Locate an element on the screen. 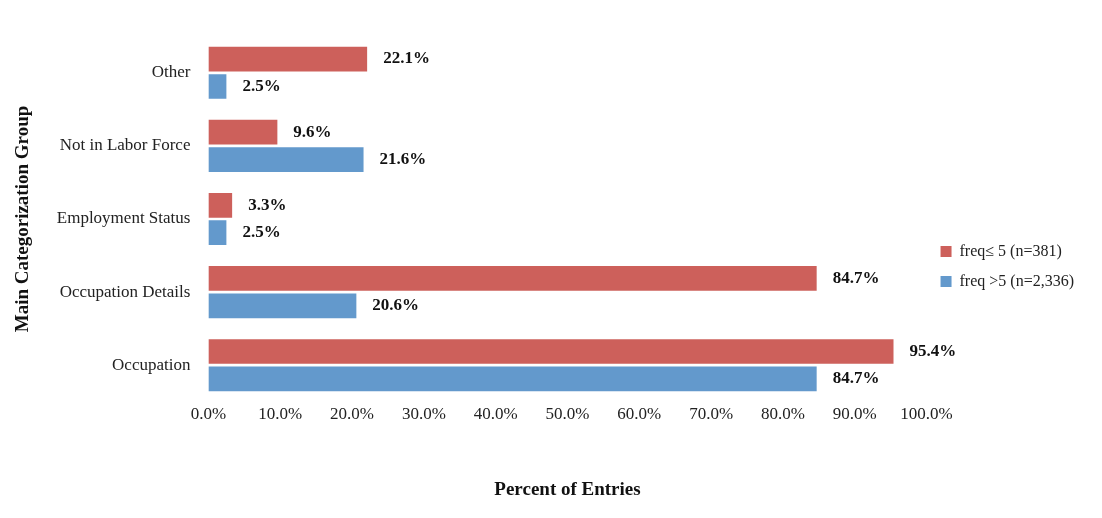 This screenshot has width=1102, height=518. x-tick-label: 80.0% is located at coordinates (782, 414).